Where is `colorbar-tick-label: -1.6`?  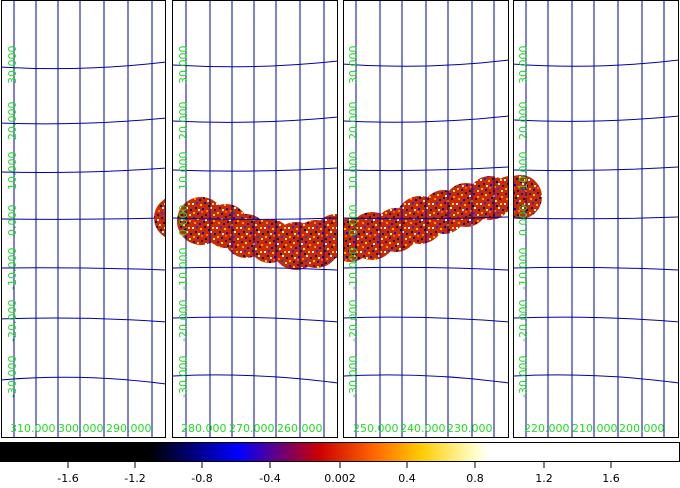
colorbar-tick-label: -1.6 is located at coordinates (67, 478).